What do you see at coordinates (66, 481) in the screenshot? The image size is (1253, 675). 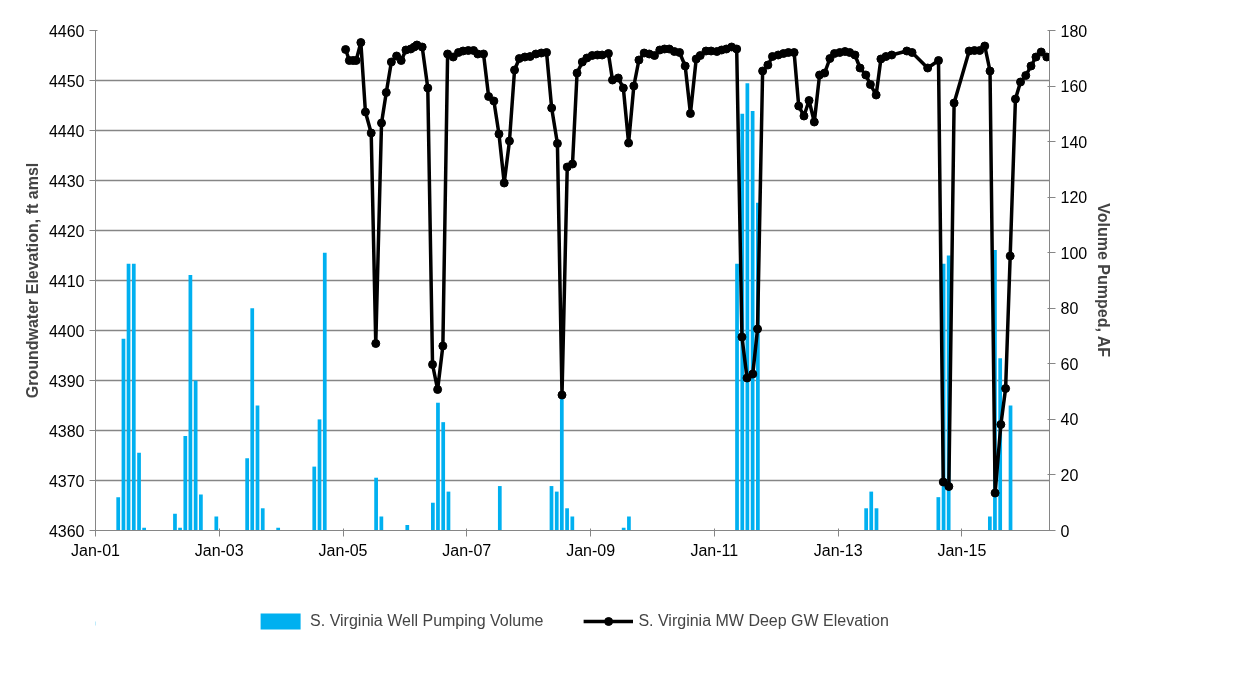 I see `y-tick-label: 4370` at bounding box center [66, 481].